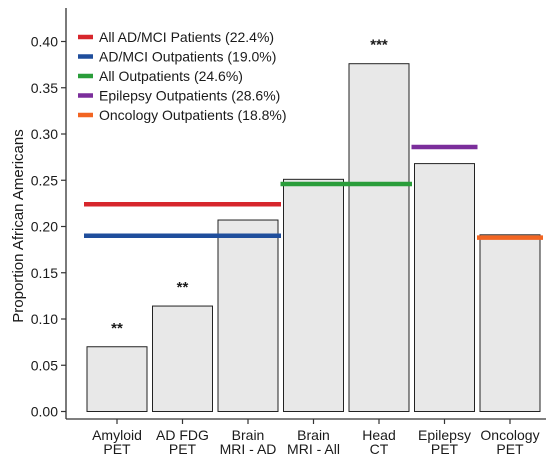  I want to click on y-tick-label: 0.10, so click(44, 319).